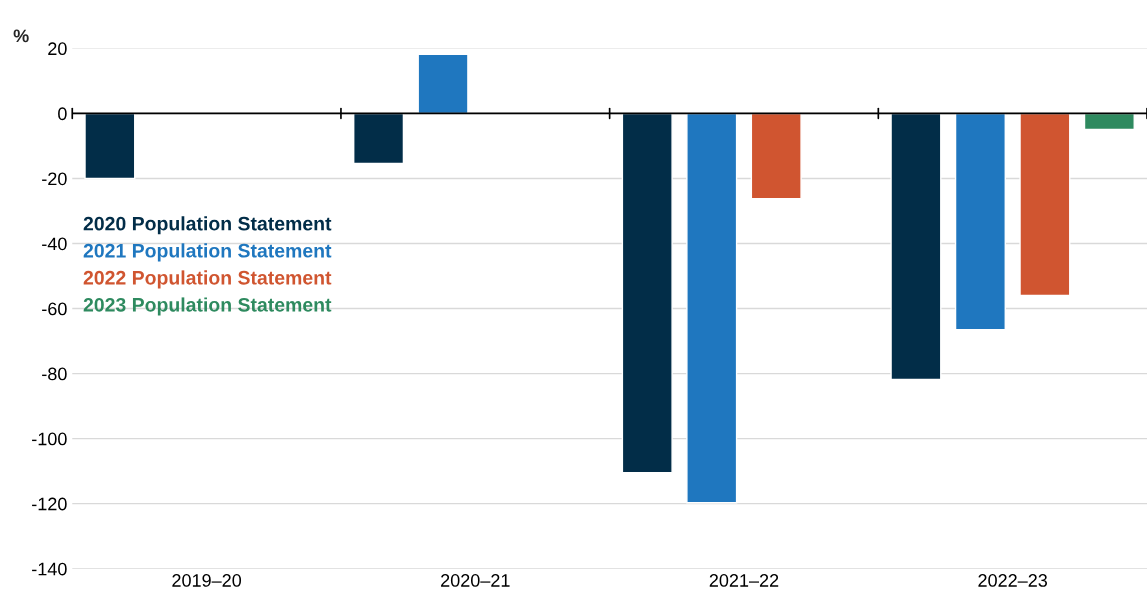 This screenshot has height=605, width=1147. What do you see at coordinates (62, 114) in the screenshot?
I see `y-tick-label: 0` at bounding box center [62, 114].